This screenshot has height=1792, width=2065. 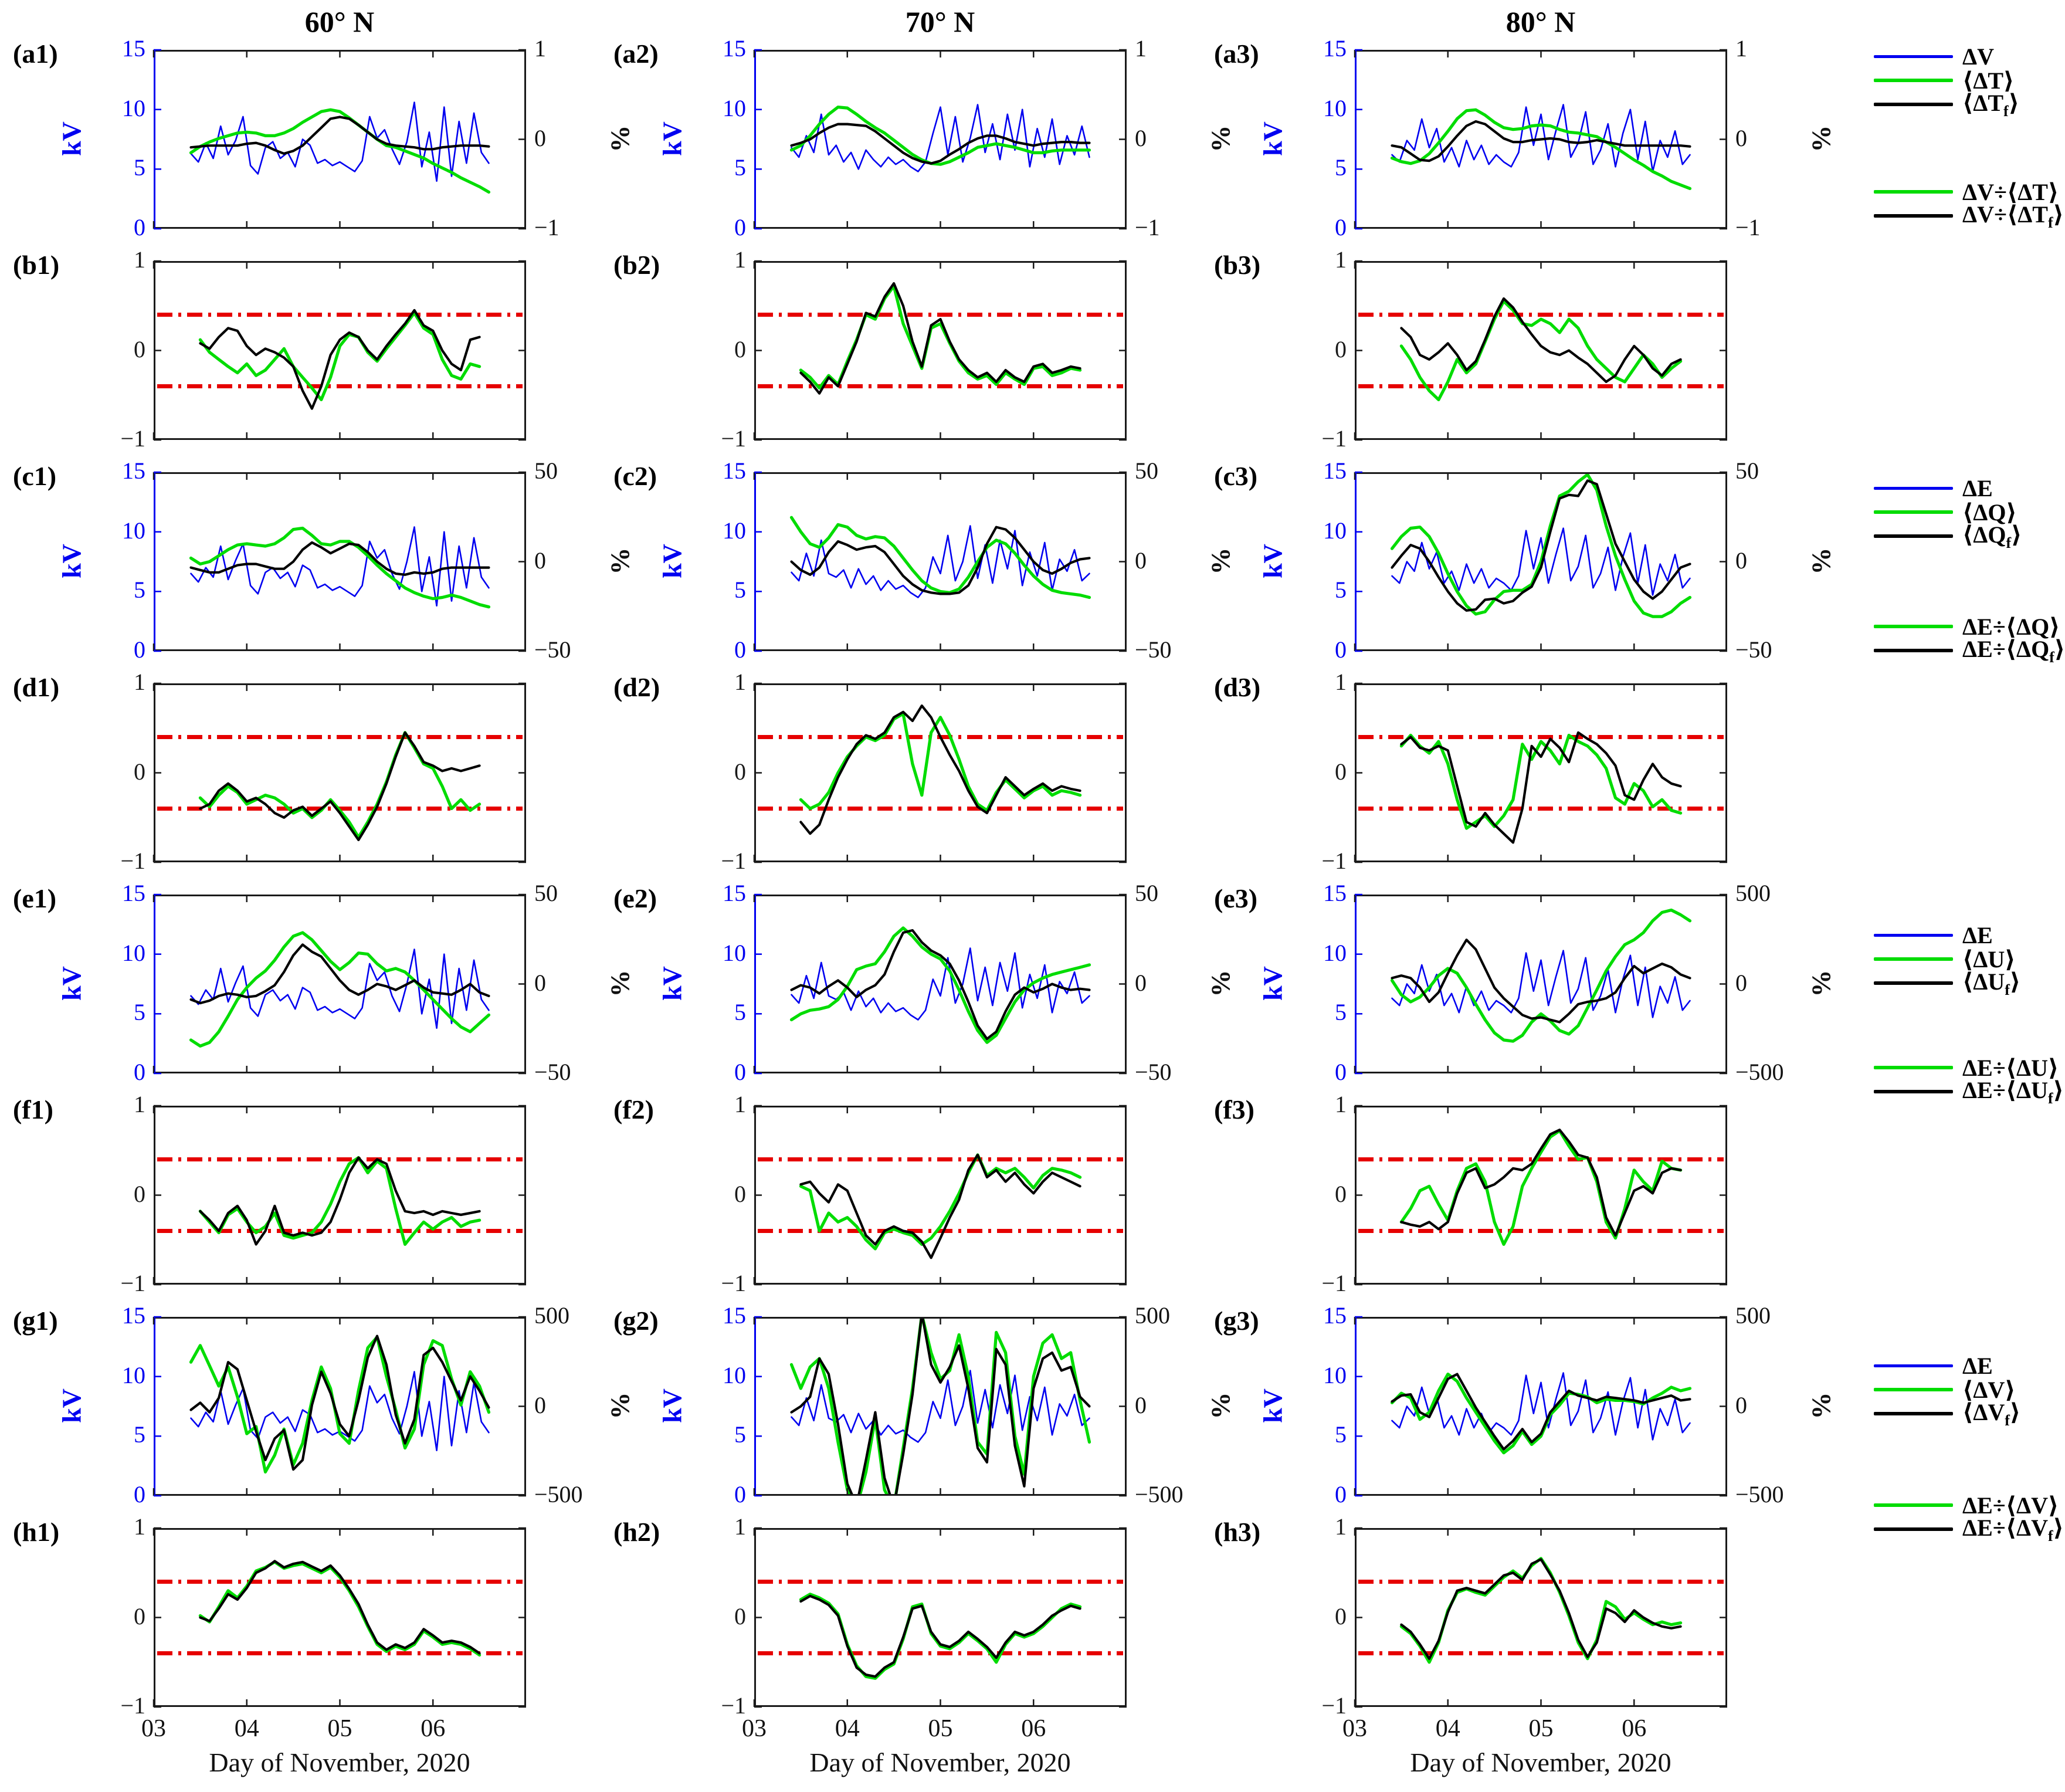 What do you see at coordinates (1341, 1494) in the screenshot?
I see `ytick-label-left-g3-0: 0` at bounding box center [1341, 1494].